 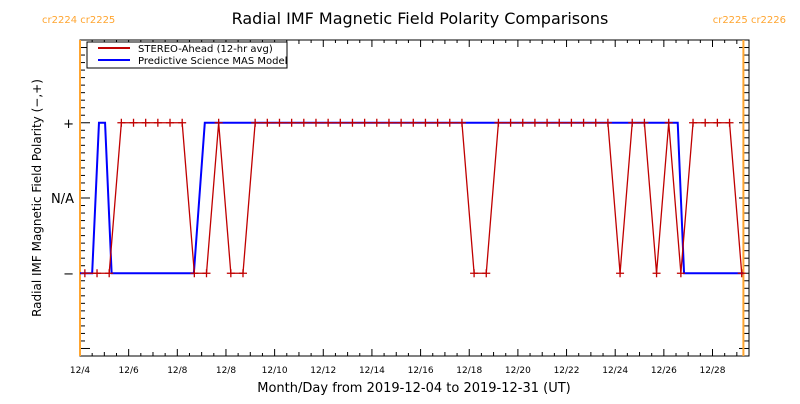 What do you see at coordinates (323, 371) in the screenshot?
I see `x-tick-label: 12/12` at bounding box center [323, 371].